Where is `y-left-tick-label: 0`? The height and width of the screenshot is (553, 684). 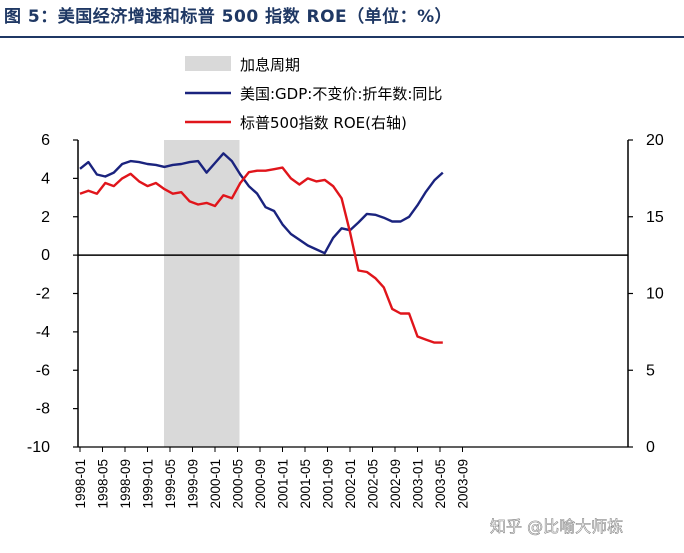
y-left-tick-label: 0 is located at coordinates (45, 255).